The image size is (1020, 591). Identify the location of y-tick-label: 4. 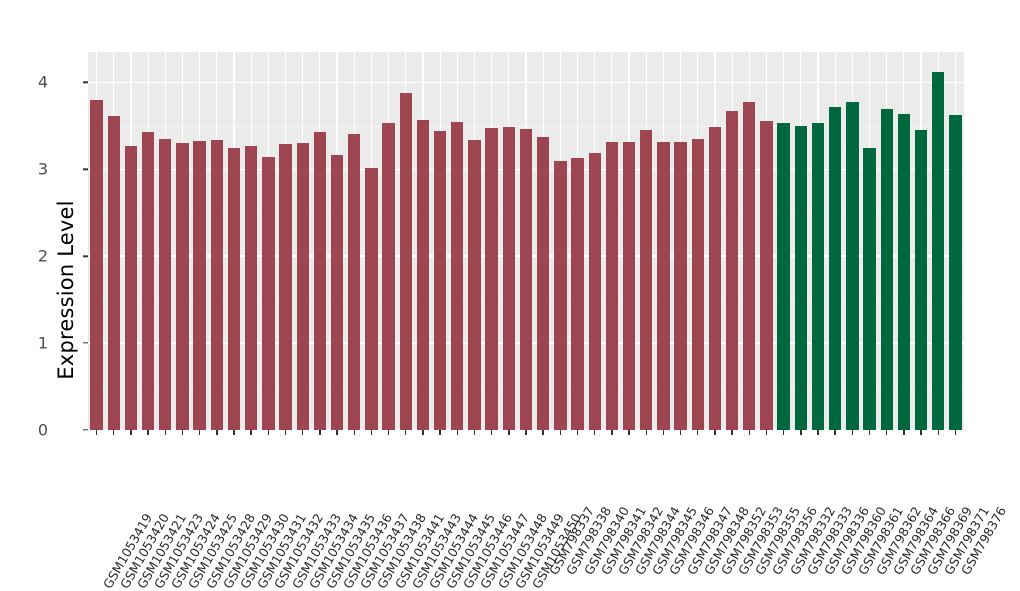
(42, 82).